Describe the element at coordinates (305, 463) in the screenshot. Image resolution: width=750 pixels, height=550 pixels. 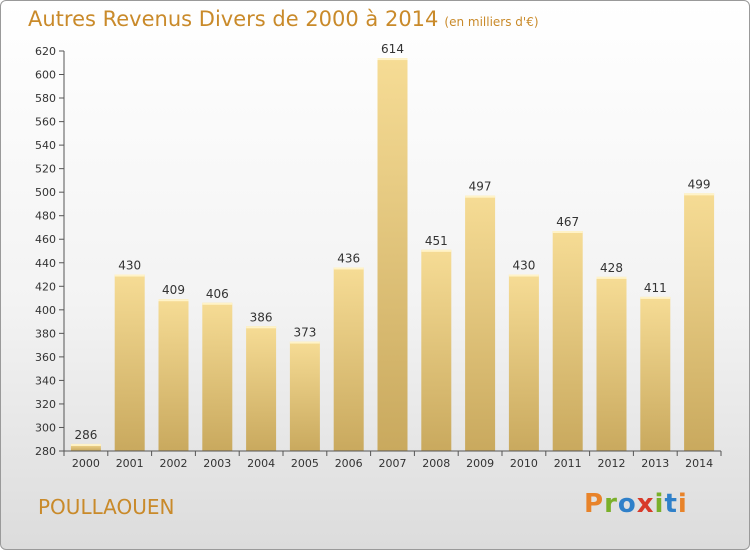
I see `x-tick-label: 2005` at that location.